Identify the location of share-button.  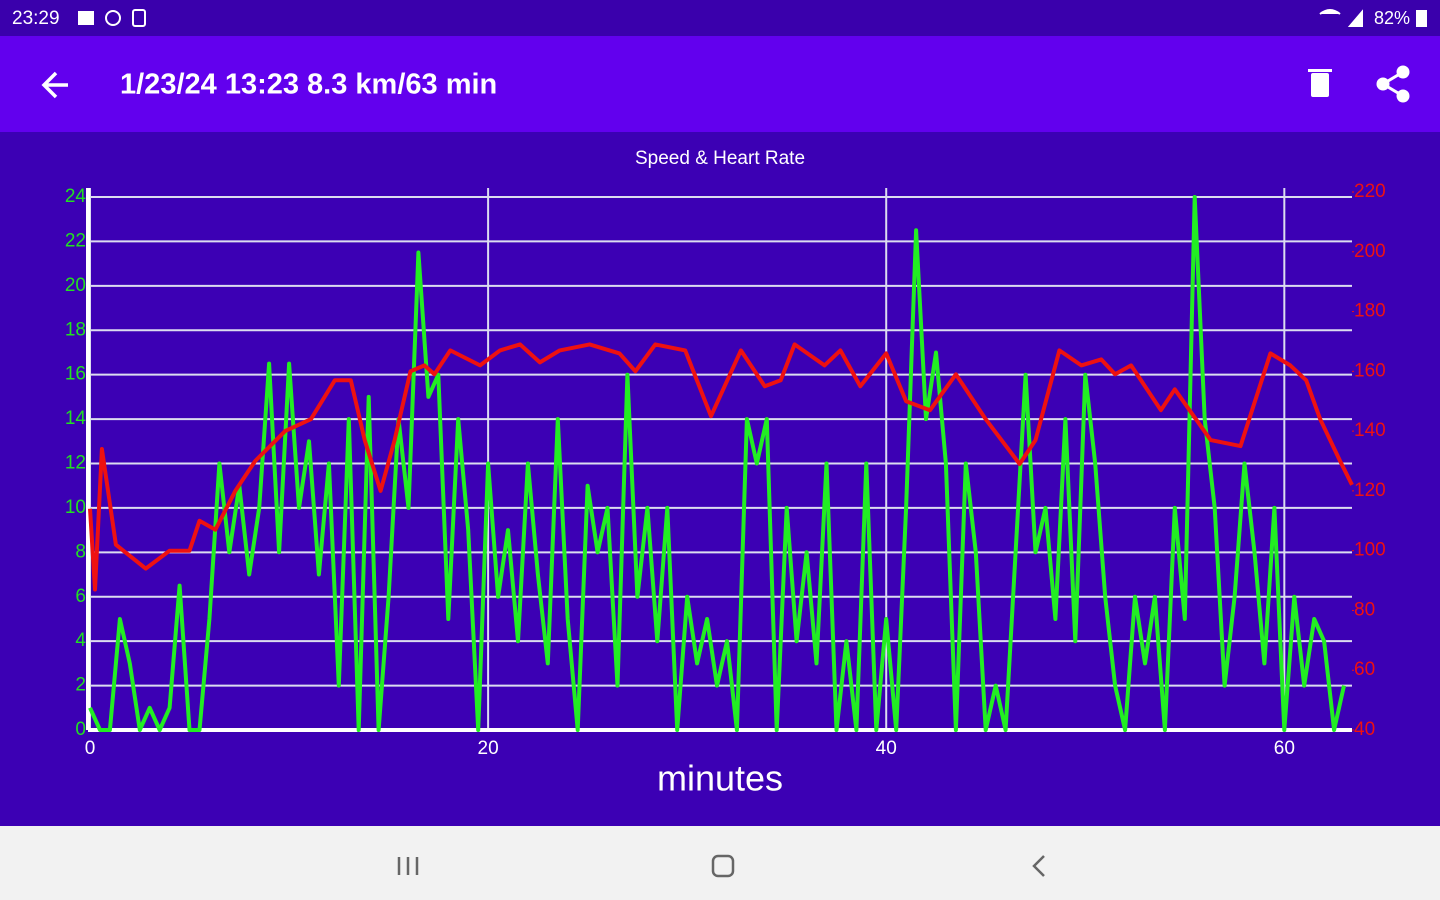
(1393, 84).